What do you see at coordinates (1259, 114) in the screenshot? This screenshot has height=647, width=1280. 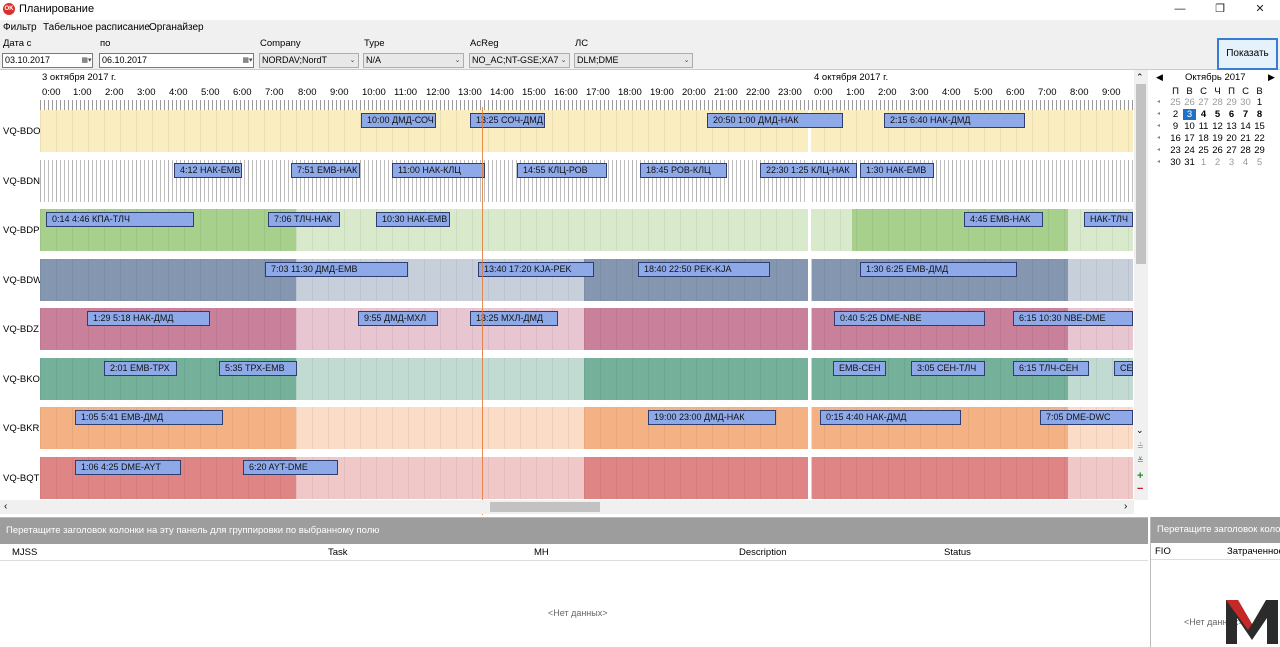 I see `calendar-day: 8` at bounding box center [1259, 114].